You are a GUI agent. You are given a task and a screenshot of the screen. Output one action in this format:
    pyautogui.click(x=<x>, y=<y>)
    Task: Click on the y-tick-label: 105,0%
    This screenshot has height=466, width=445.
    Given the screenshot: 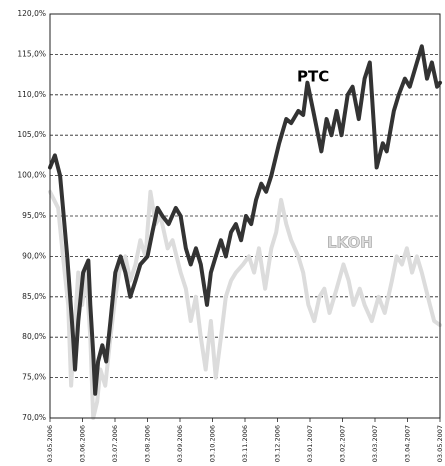 What is the action you would take?
    pyautogui.click(x=31, y=134)
    